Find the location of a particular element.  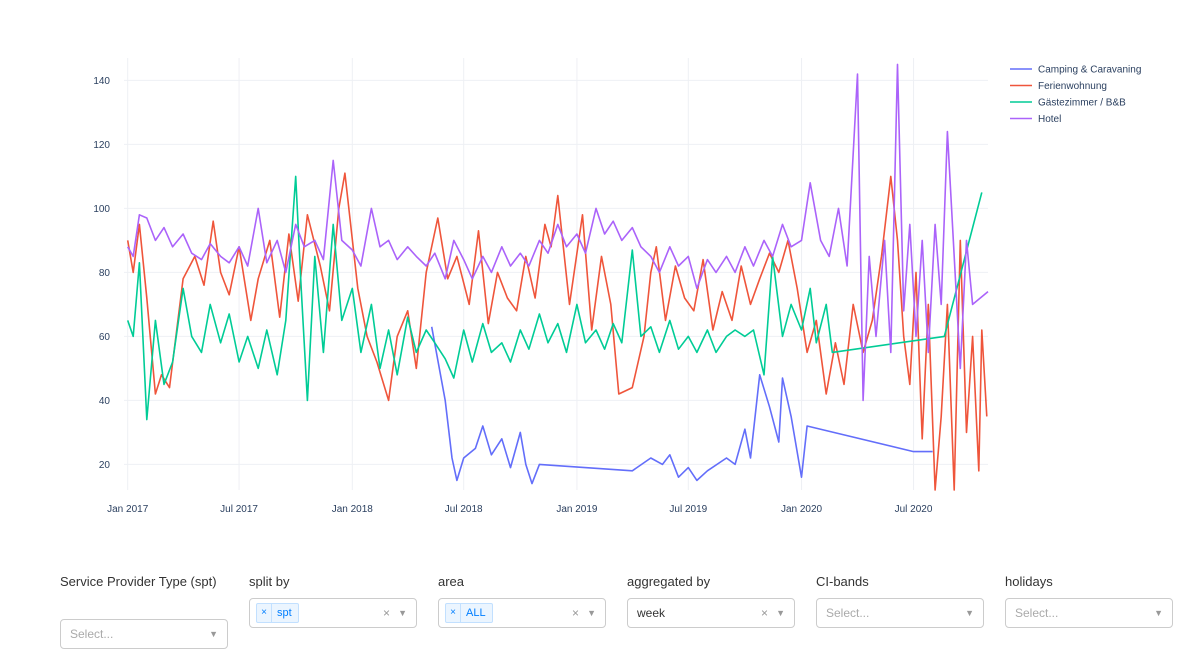

x-tick-label: Jul 2018 is located at coordinates (464, 509).